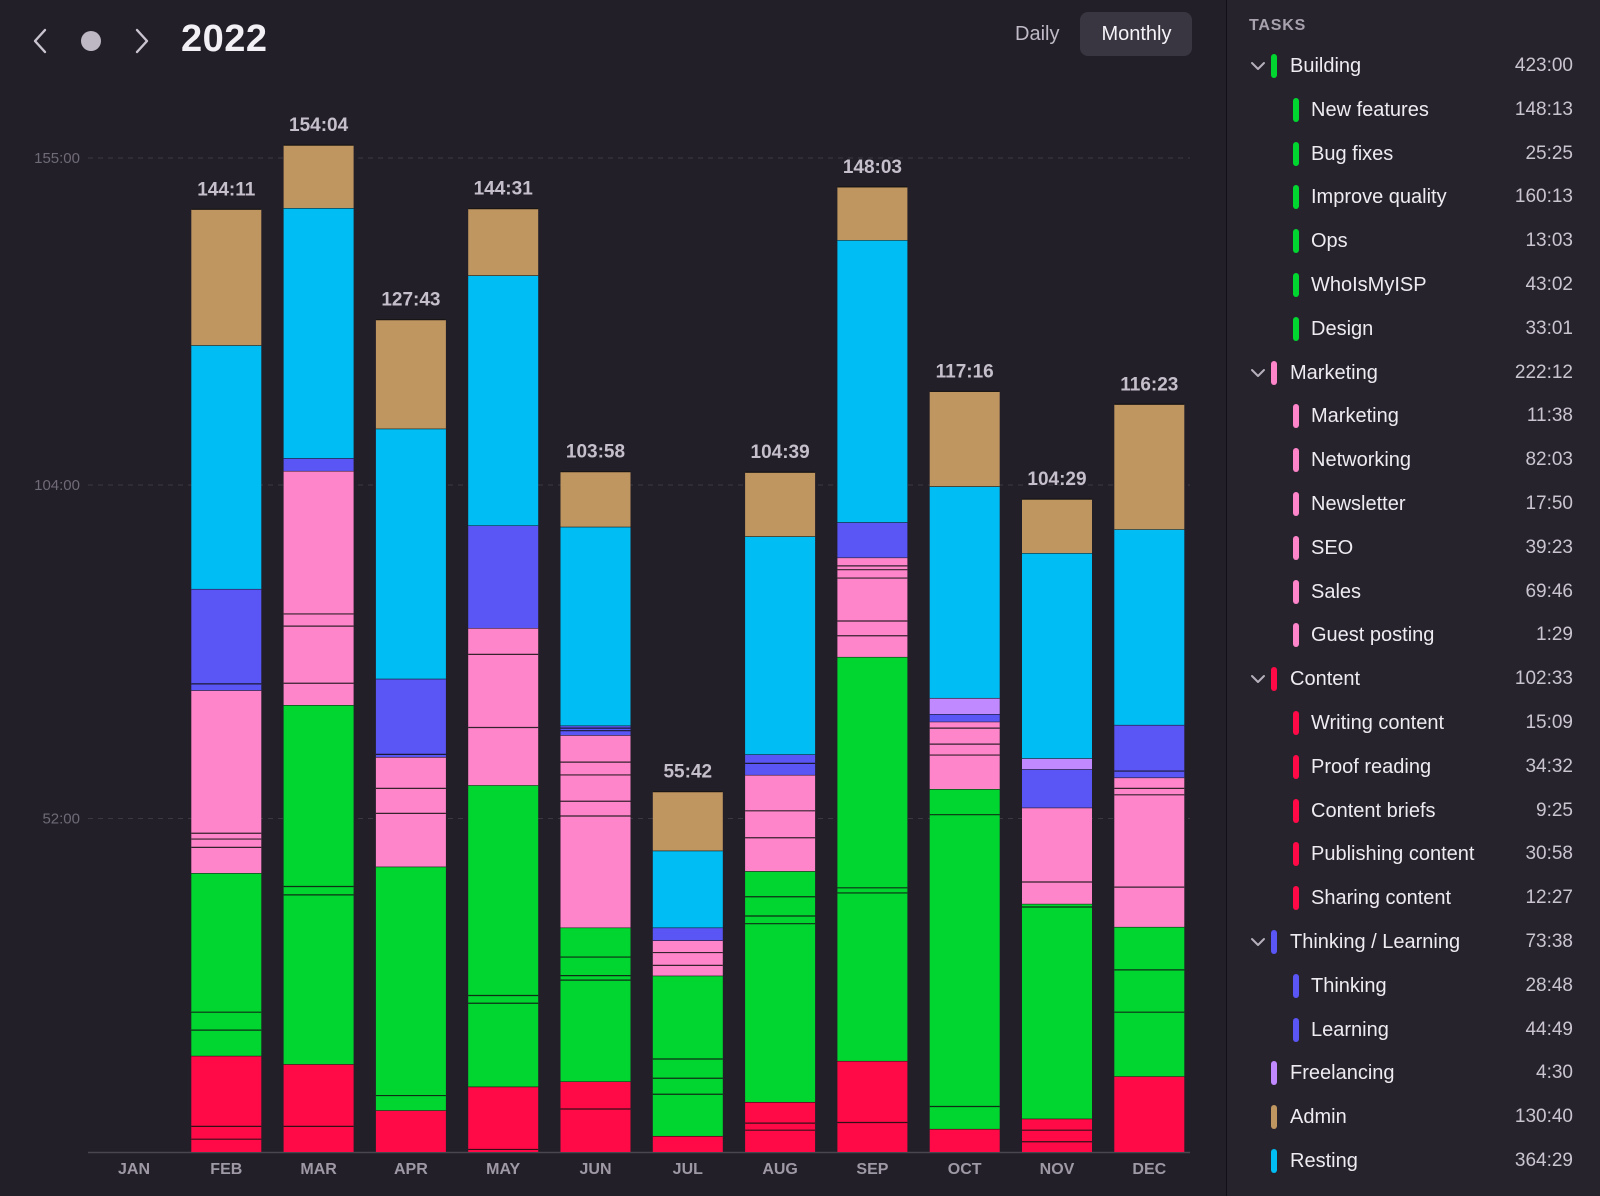  I want to click on task-item-guest-posting: Guest posting 1:29, so click(1413, 635).